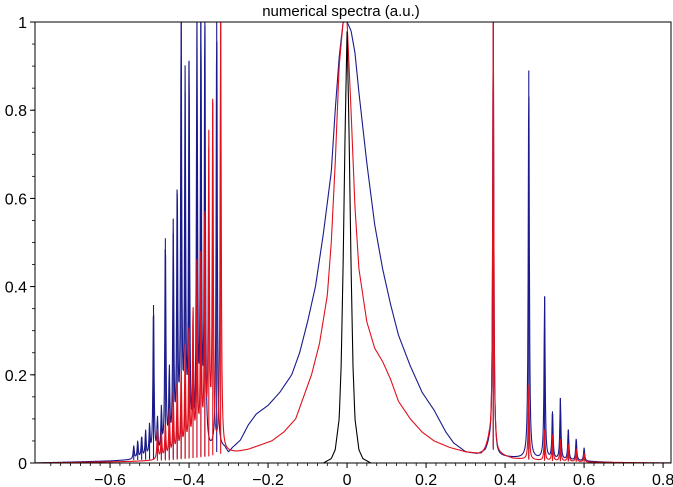  What do you see at coordinates (361, 475) in the screenshot?
I see `x-ticks: −0.6 −0.4 −0.2 0 0.2 0.4 0.6 0.8` at bounding box center [361, 475].